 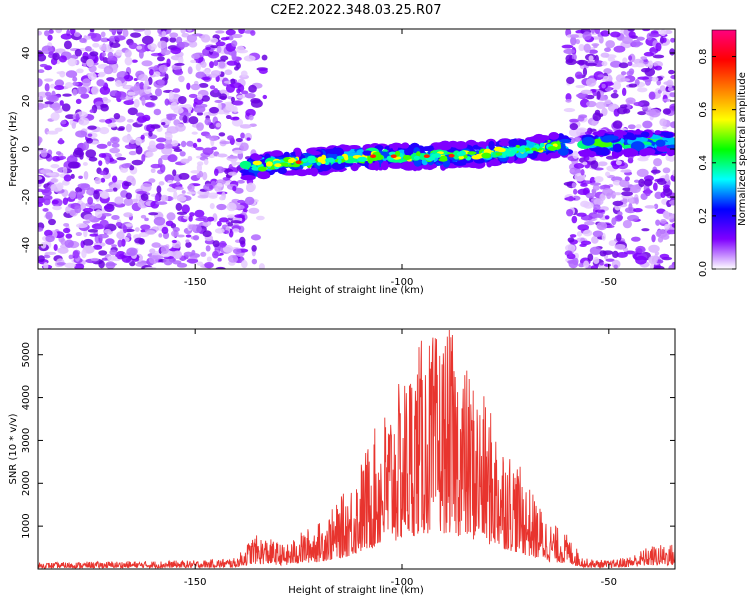 What do you see at coordinates (742, 149) in the screenshot?
I see `colorbar-title: Normalized spectral amplitude` at bounding box center [742, 149].